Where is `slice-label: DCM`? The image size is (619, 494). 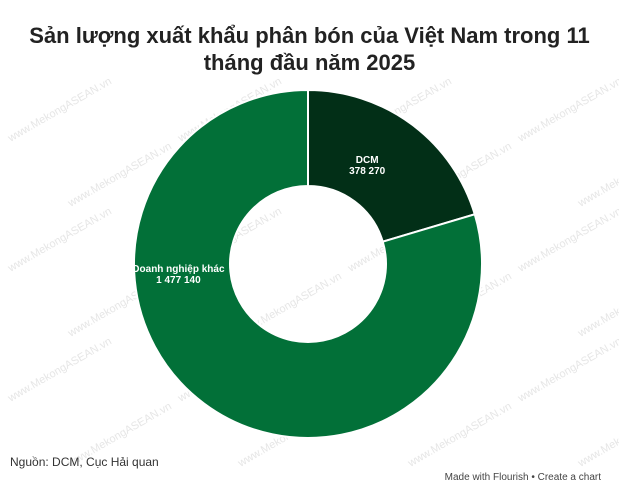
slice-label: DCM is located at coordinates (367, 160).